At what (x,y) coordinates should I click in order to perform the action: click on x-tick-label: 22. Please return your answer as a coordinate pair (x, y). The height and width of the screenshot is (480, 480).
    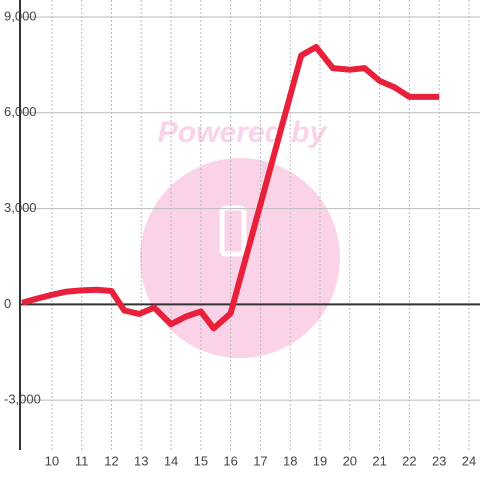
    Looking at the image, I should click on (409, 460).